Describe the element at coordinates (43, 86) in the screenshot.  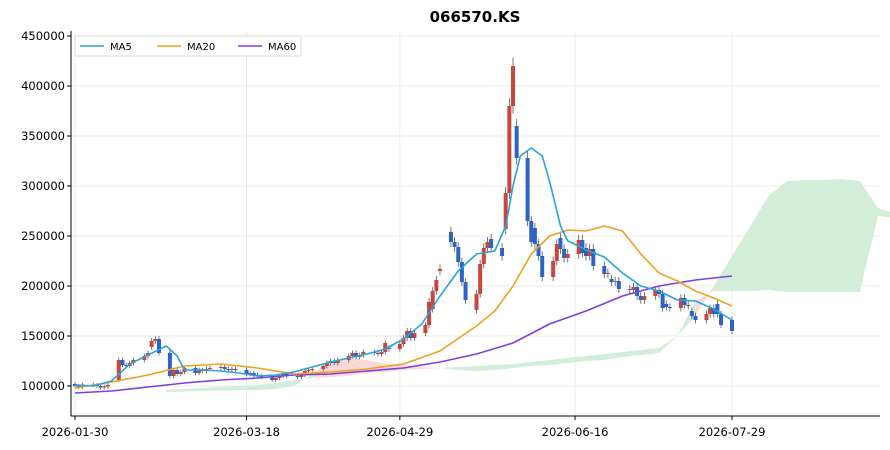
I see `y-tick-label: 400000` at that location.